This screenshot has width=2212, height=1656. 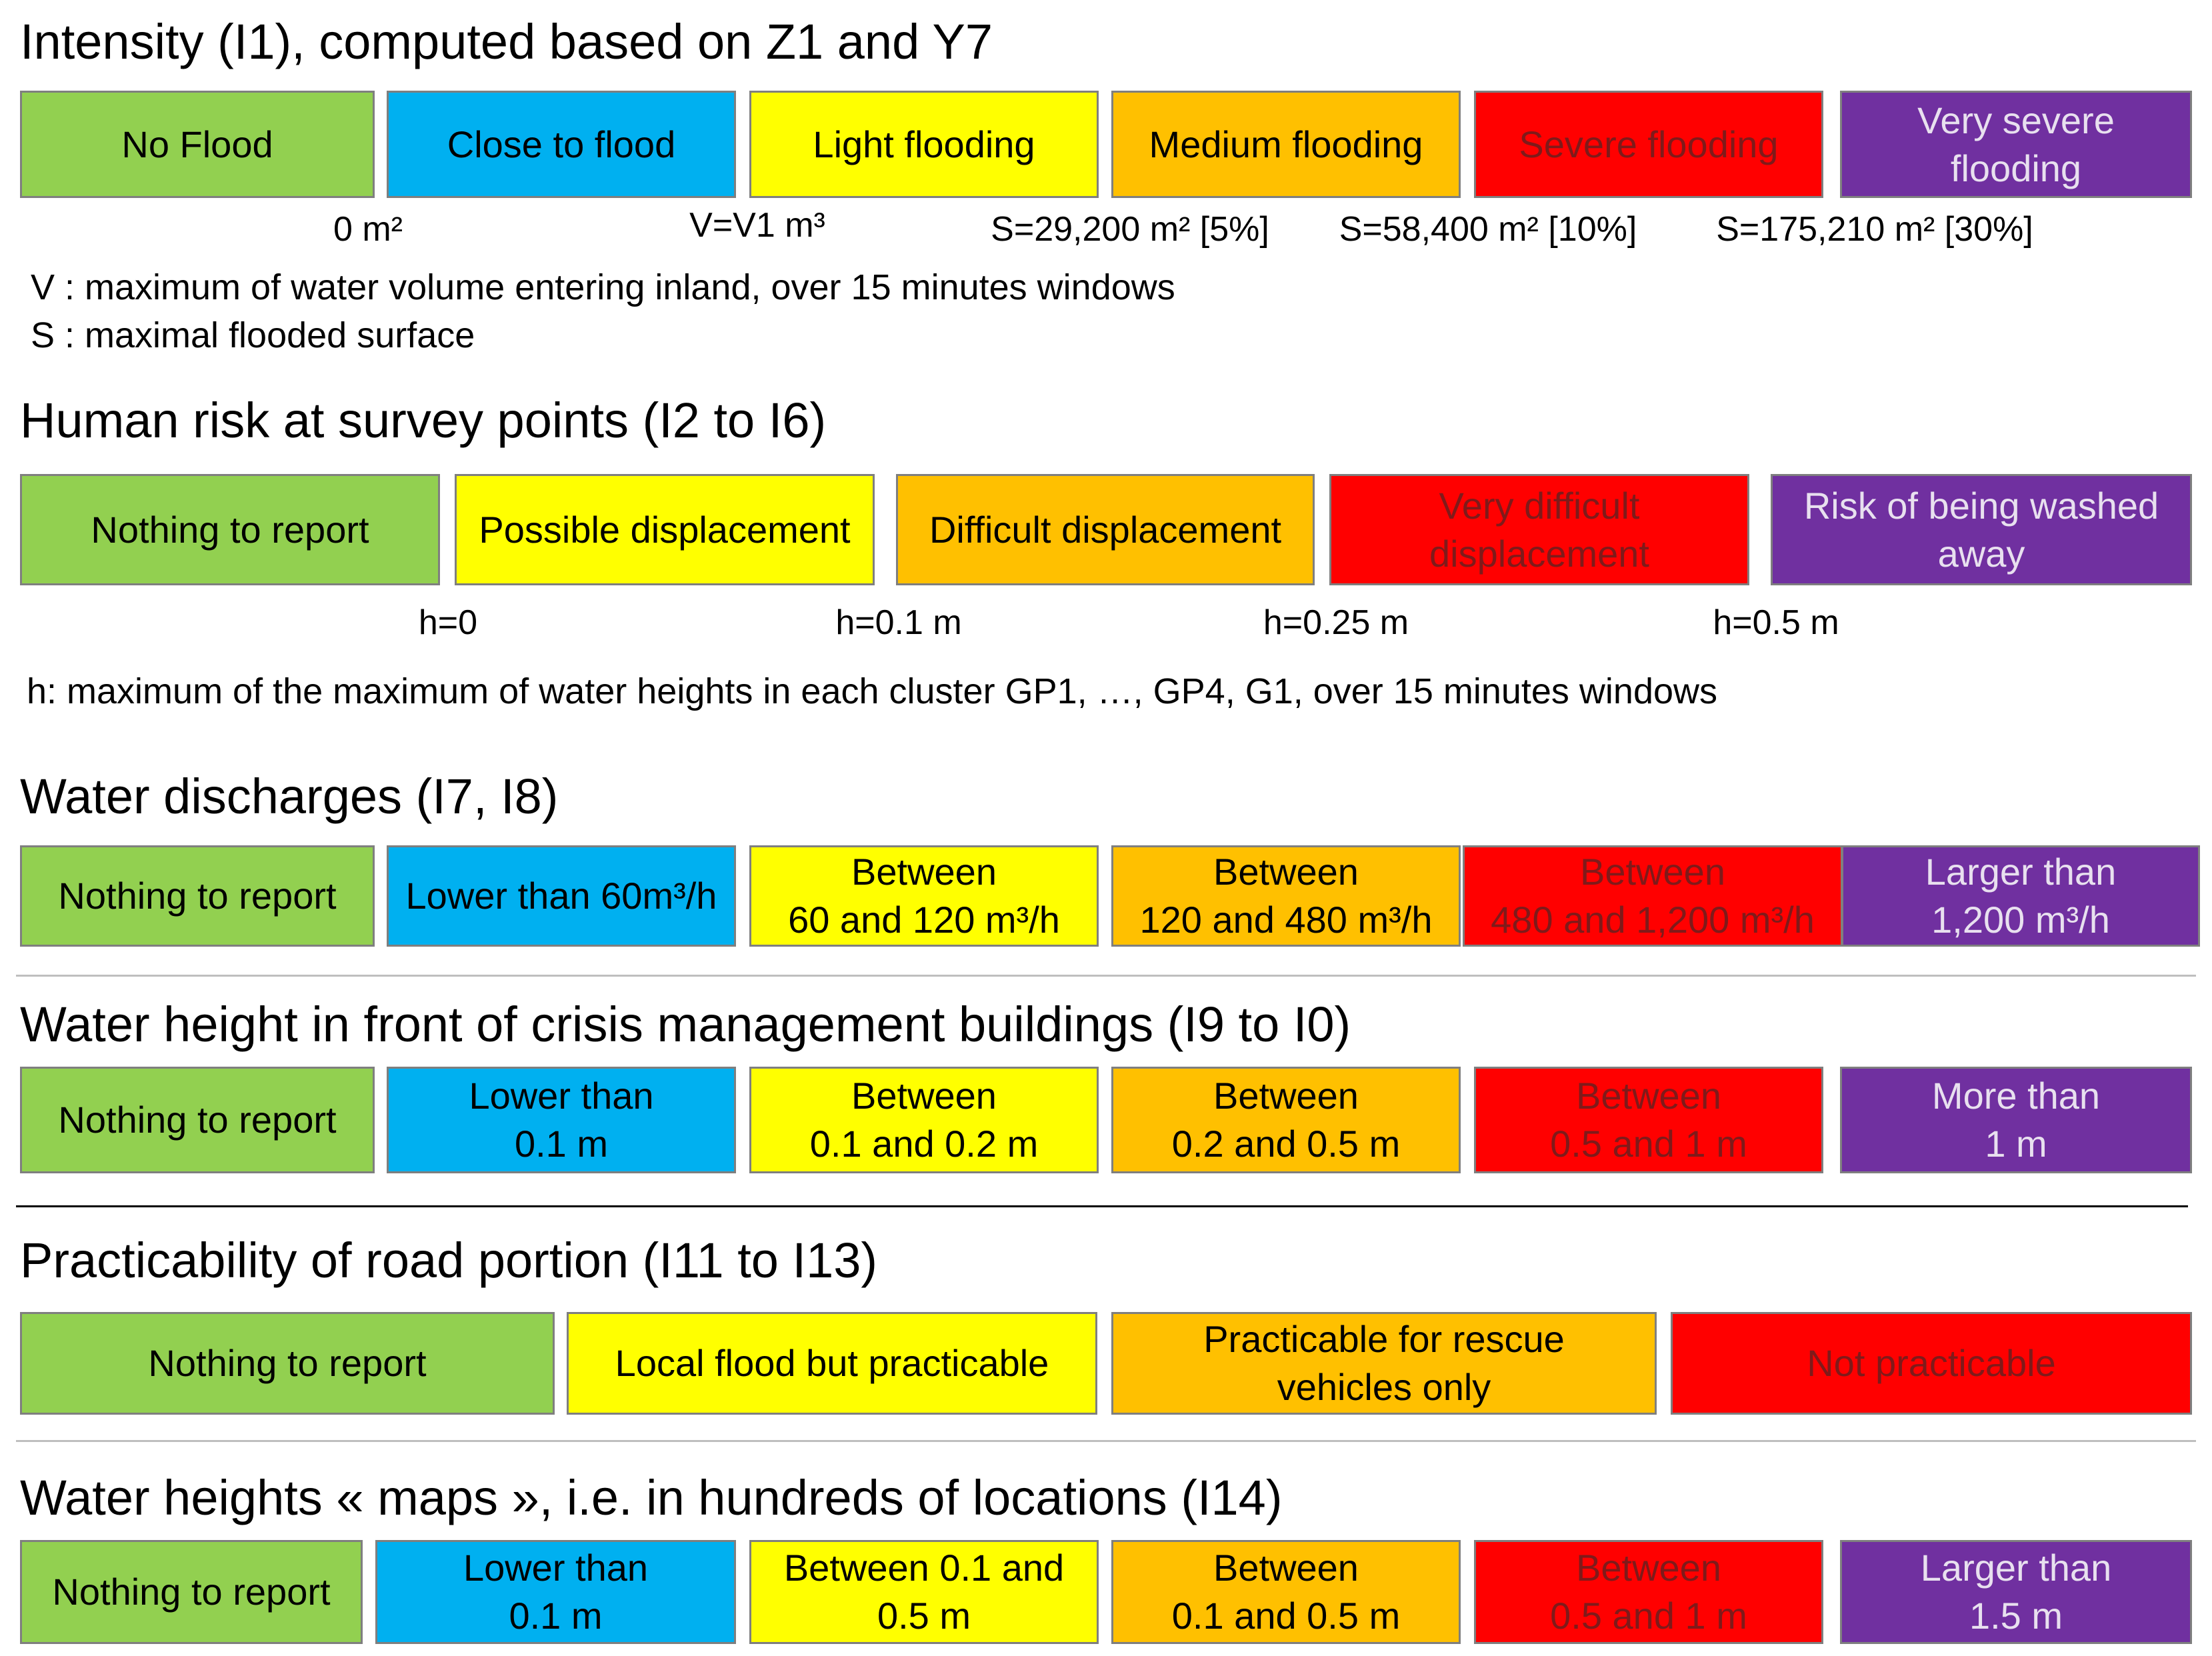 I want to click on human-risk-box-possible: Possible displacement, so click(x=665, y=529).